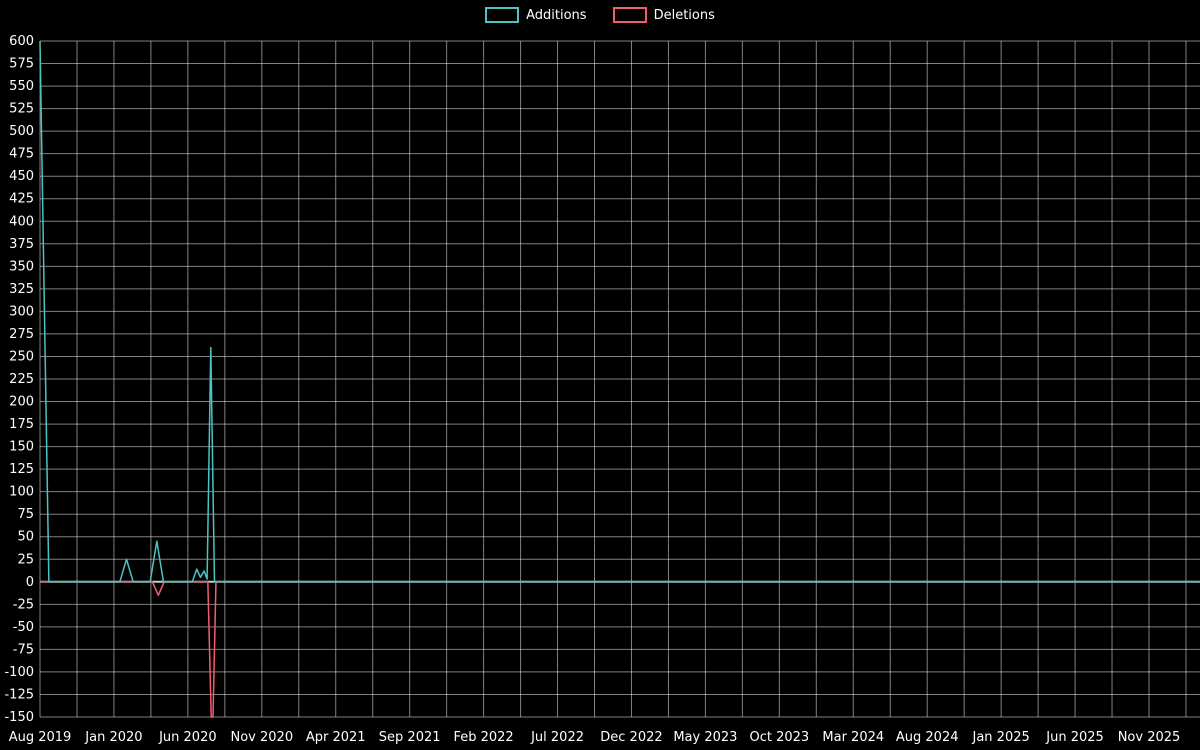 The image size is (1200, 750). What do you see at coordinates (21, 109) in the screenshot?
I see `y-tick-label: 525` at bounding box center [21, 109].